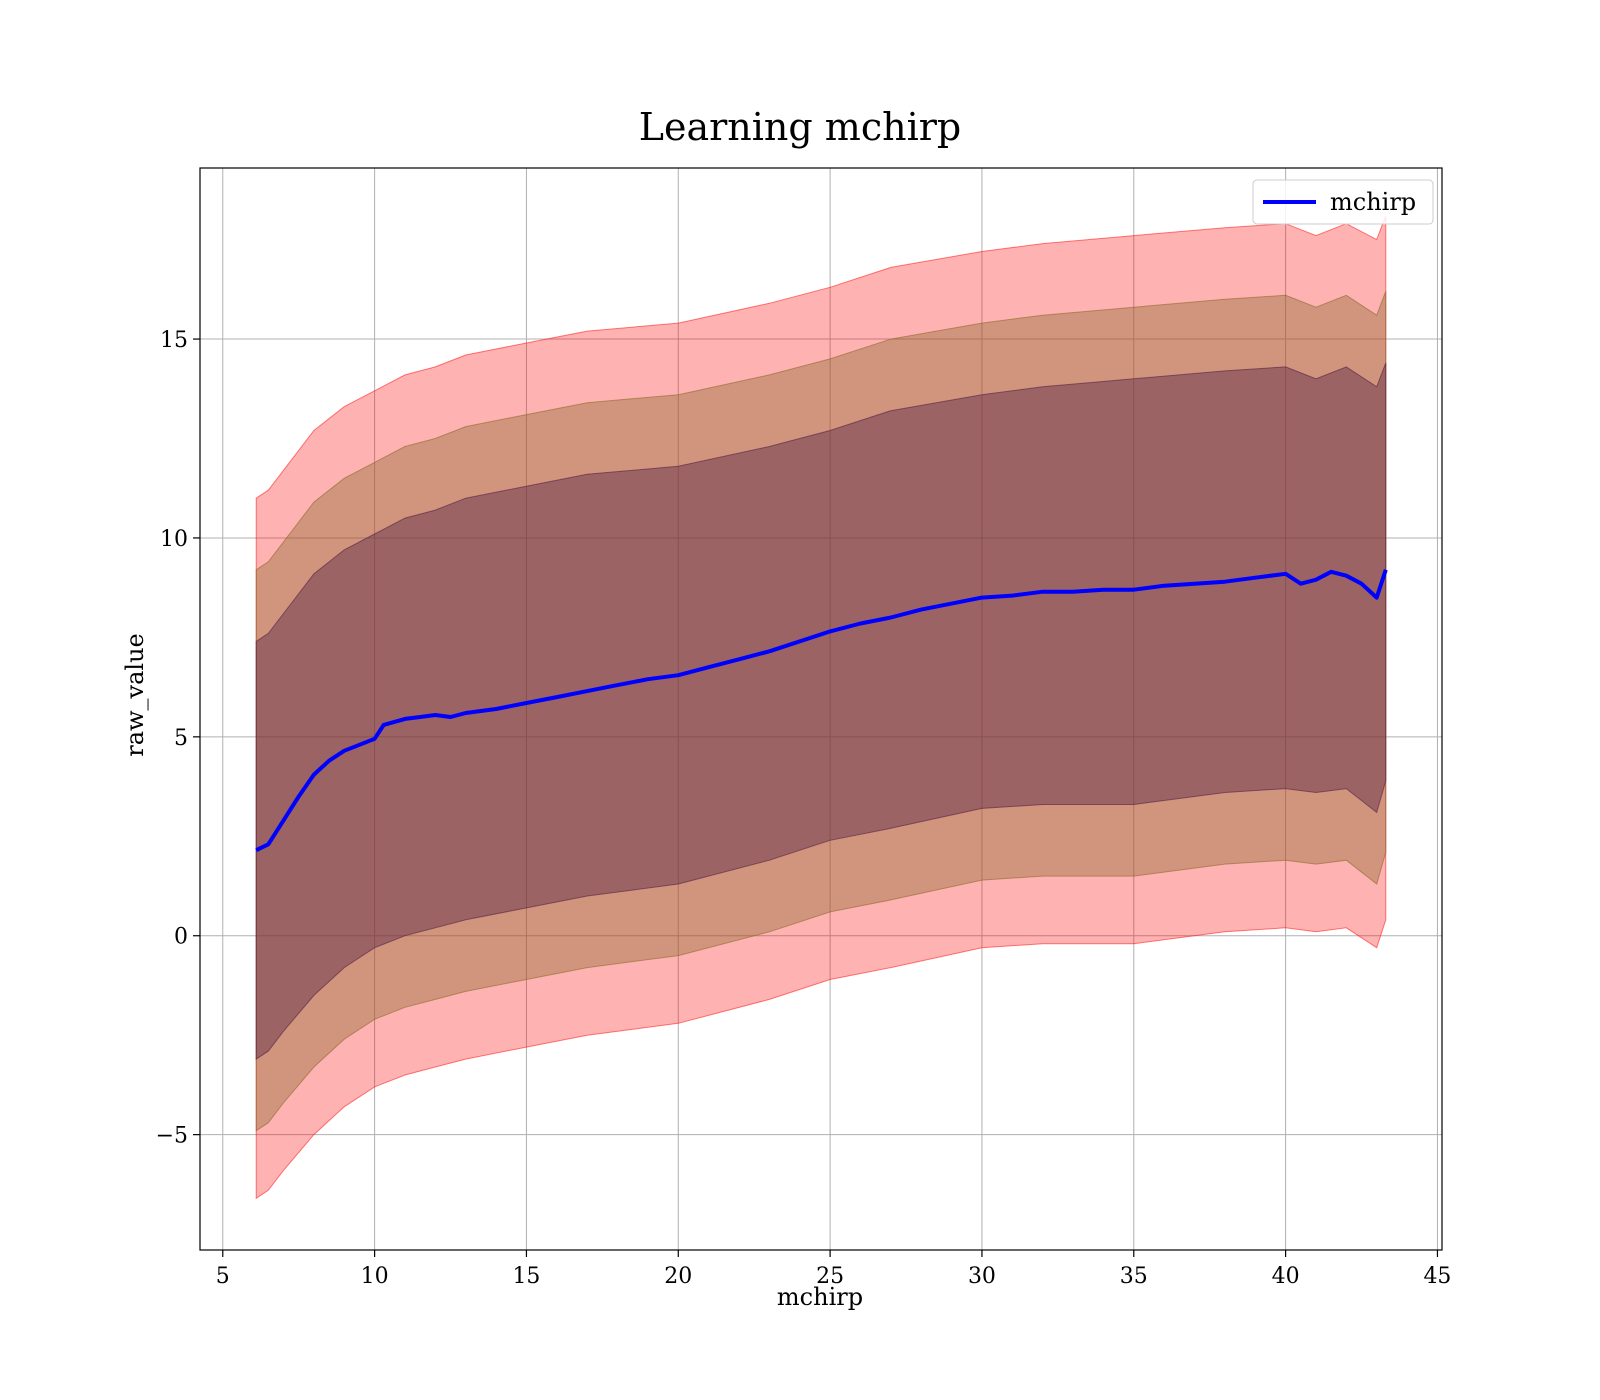 Image resolution: width=1600 pixels, height=1400 pixels. What do you see at coordinates (174, 539) in the screenshot?
I see `y-tick-label: 10` at bounding box center [174, 539].